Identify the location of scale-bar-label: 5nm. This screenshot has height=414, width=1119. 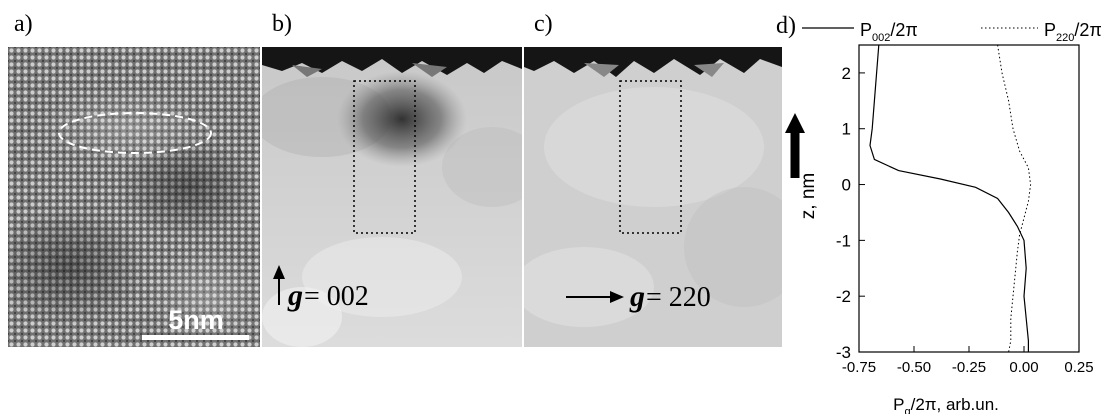
(196, 320).